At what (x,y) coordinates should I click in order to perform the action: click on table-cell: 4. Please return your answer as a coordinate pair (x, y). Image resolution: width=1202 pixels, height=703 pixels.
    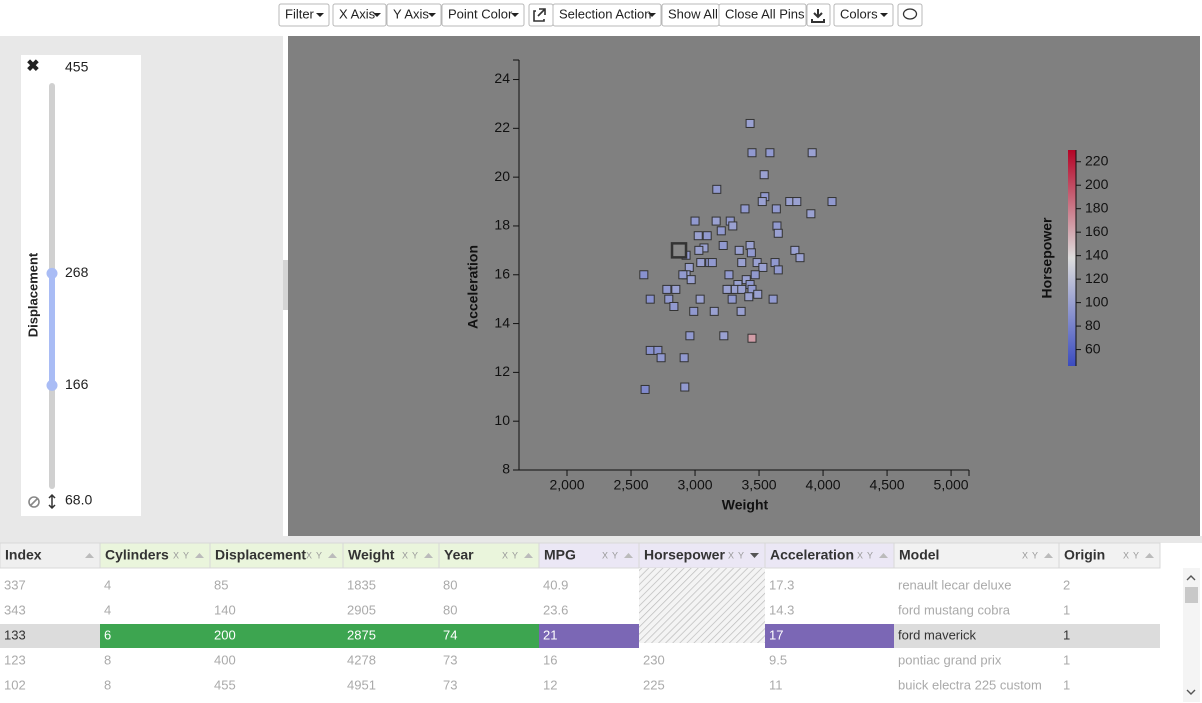
    Looking at the image, I should click on (107, 584).